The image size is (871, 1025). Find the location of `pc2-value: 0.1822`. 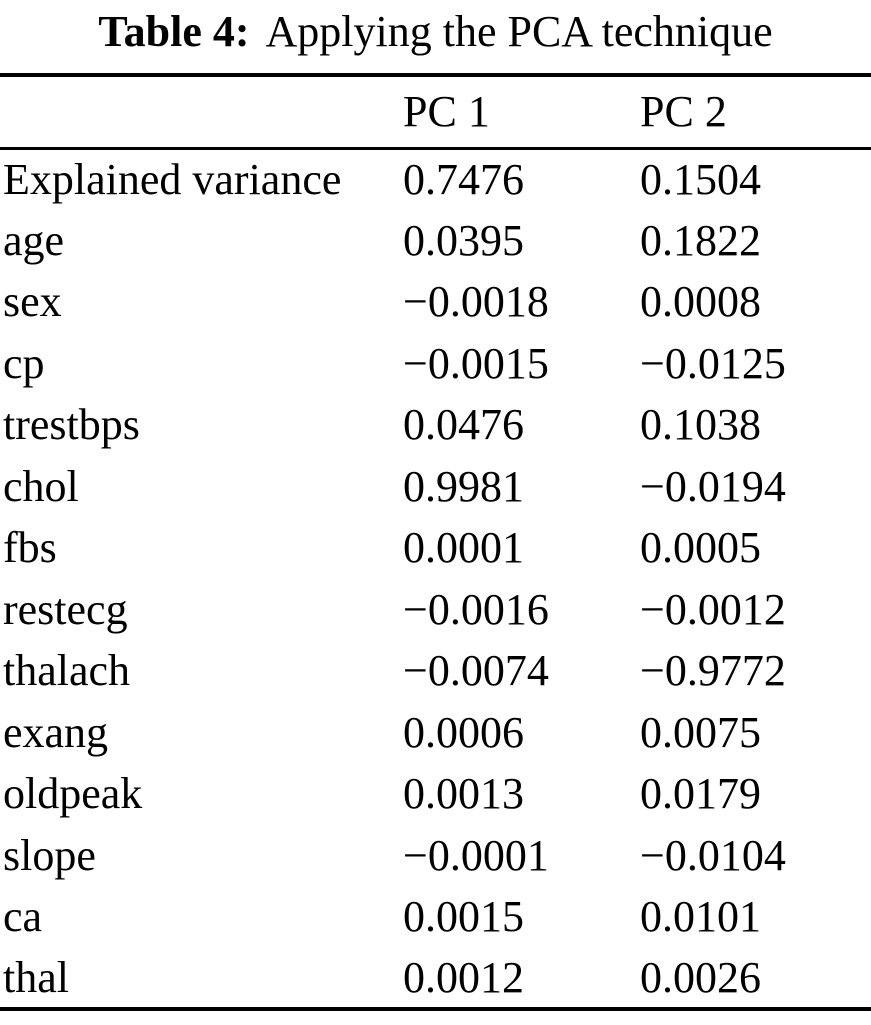

pc2-value: 0.1822 is located at coordinates (700, 240).